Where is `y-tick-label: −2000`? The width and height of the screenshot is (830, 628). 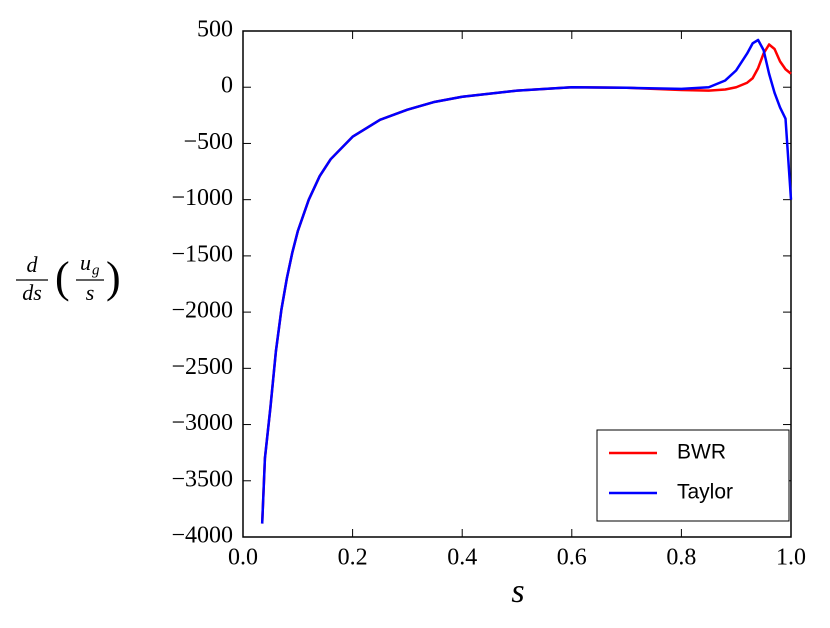
y-tick-label: −2000 is located at coordinates (202, 311).